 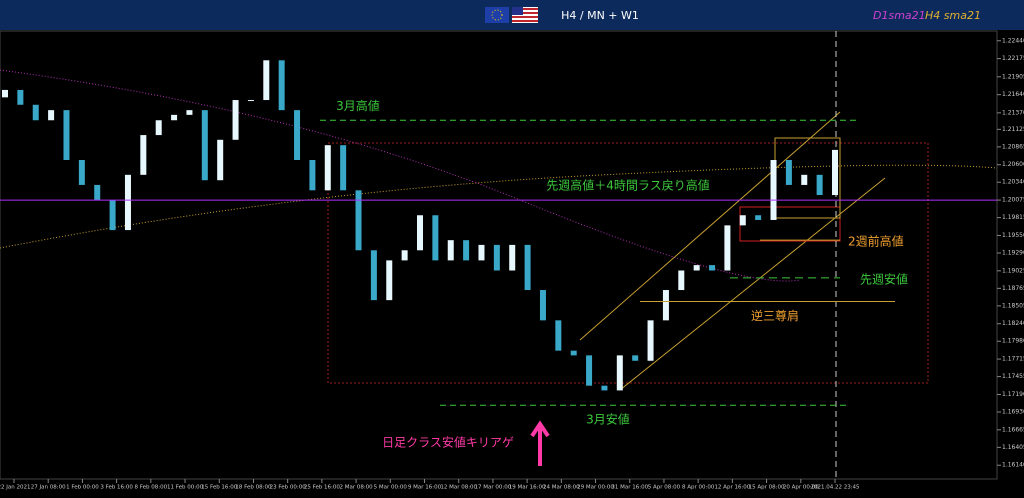 What do you see at coordinates (1013, 164) in the screenshot?
I see `y-tick-label: 1.20600` at bounding box center [1013, 164].